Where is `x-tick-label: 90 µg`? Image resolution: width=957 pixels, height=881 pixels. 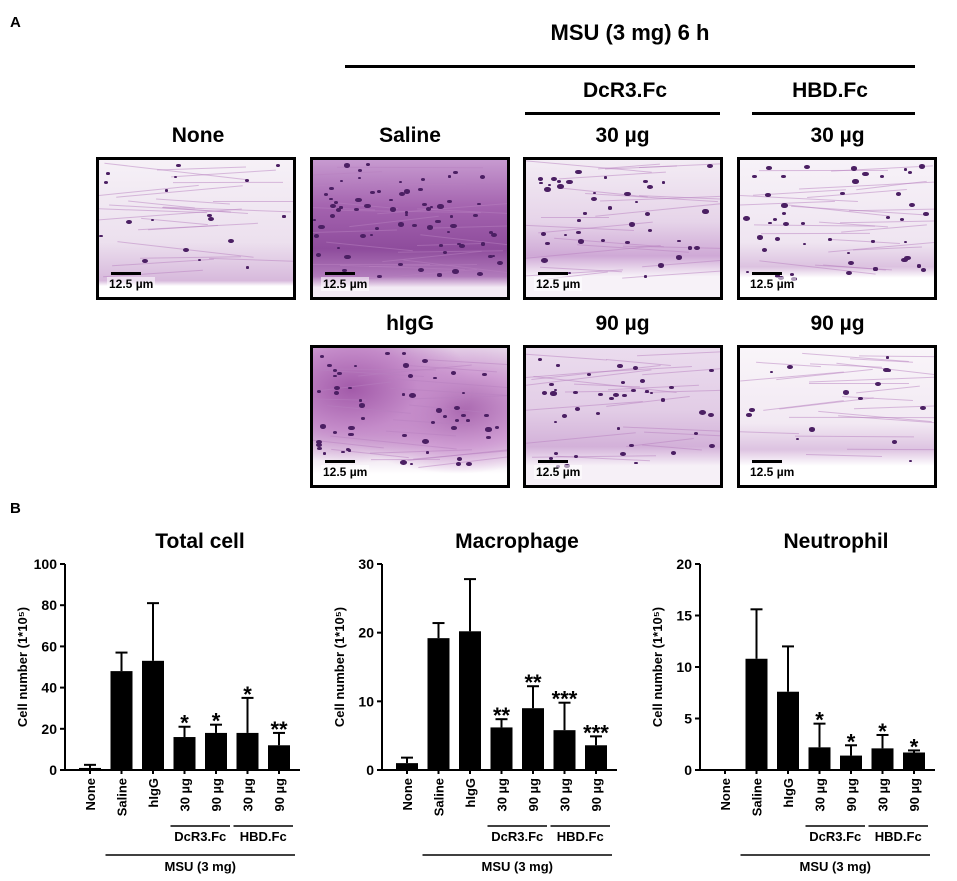 x-tick-label: 90 µg is located at coordinates (596, 795).